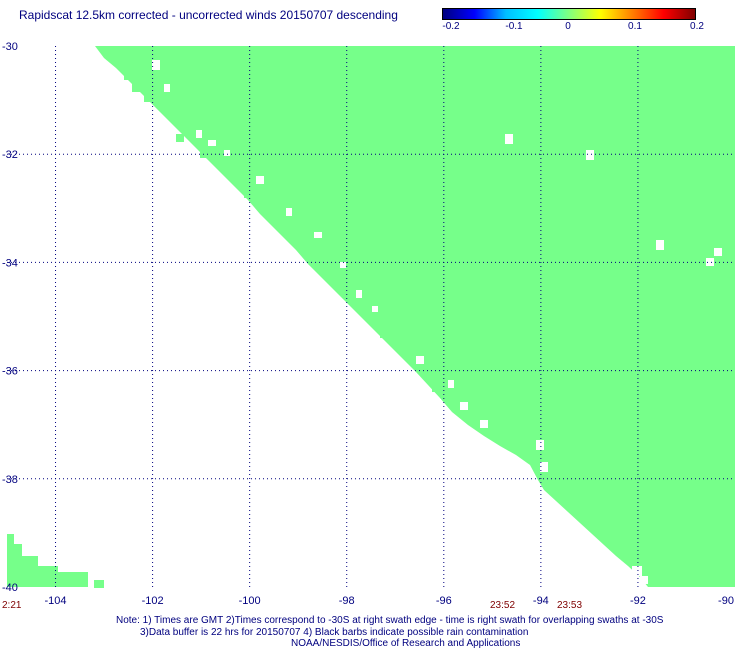 The image size is (740, 650). What do you see at coordinates (10, 47) in the screenshot?
I see `latitude-label: -30` at bounding box center [10, 47].